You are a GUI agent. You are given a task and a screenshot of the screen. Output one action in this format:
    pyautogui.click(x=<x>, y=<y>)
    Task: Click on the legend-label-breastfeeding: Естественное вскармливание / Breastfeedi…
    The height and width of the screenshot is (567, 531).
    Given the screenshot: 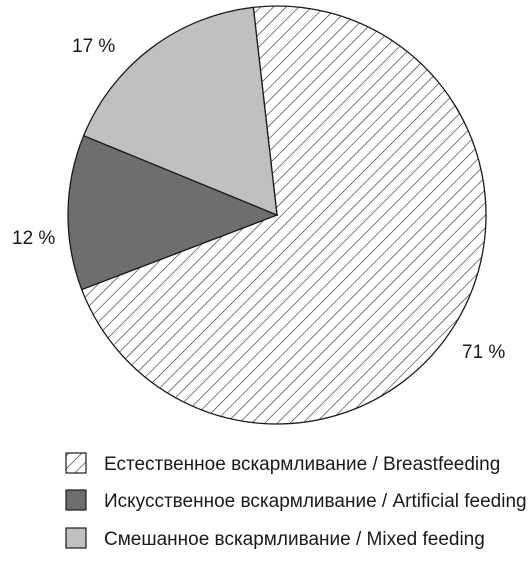 What is the action you would take?
    pyautogui.click(x=302, y=464)
    